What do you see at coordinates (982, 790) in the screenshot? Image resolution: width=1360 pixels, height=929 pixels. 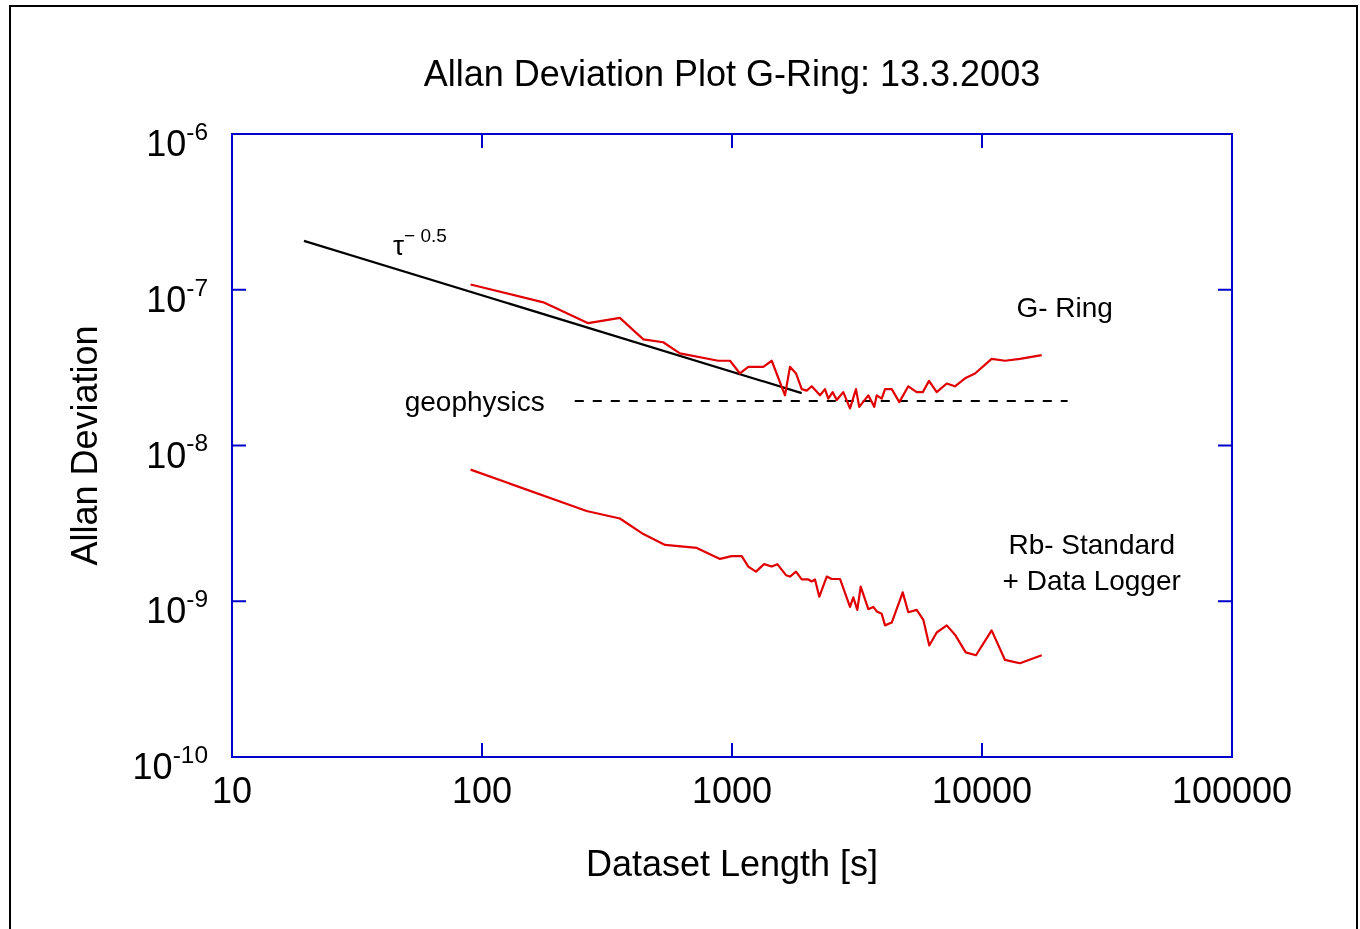 I see `x-tick-label: 10000` at bounding box center [982, 790].